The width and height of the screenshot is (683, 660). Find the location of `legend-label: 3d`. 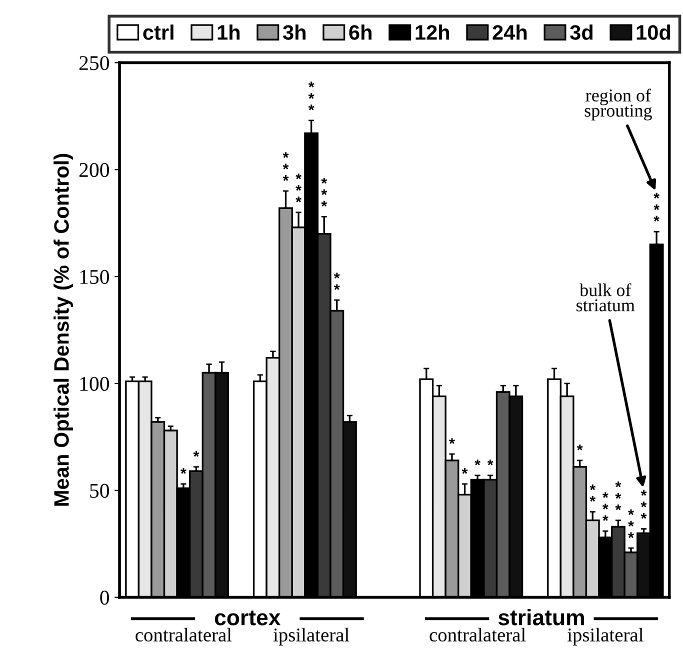

legend-label: 3d is located at coordinates (581, 32).